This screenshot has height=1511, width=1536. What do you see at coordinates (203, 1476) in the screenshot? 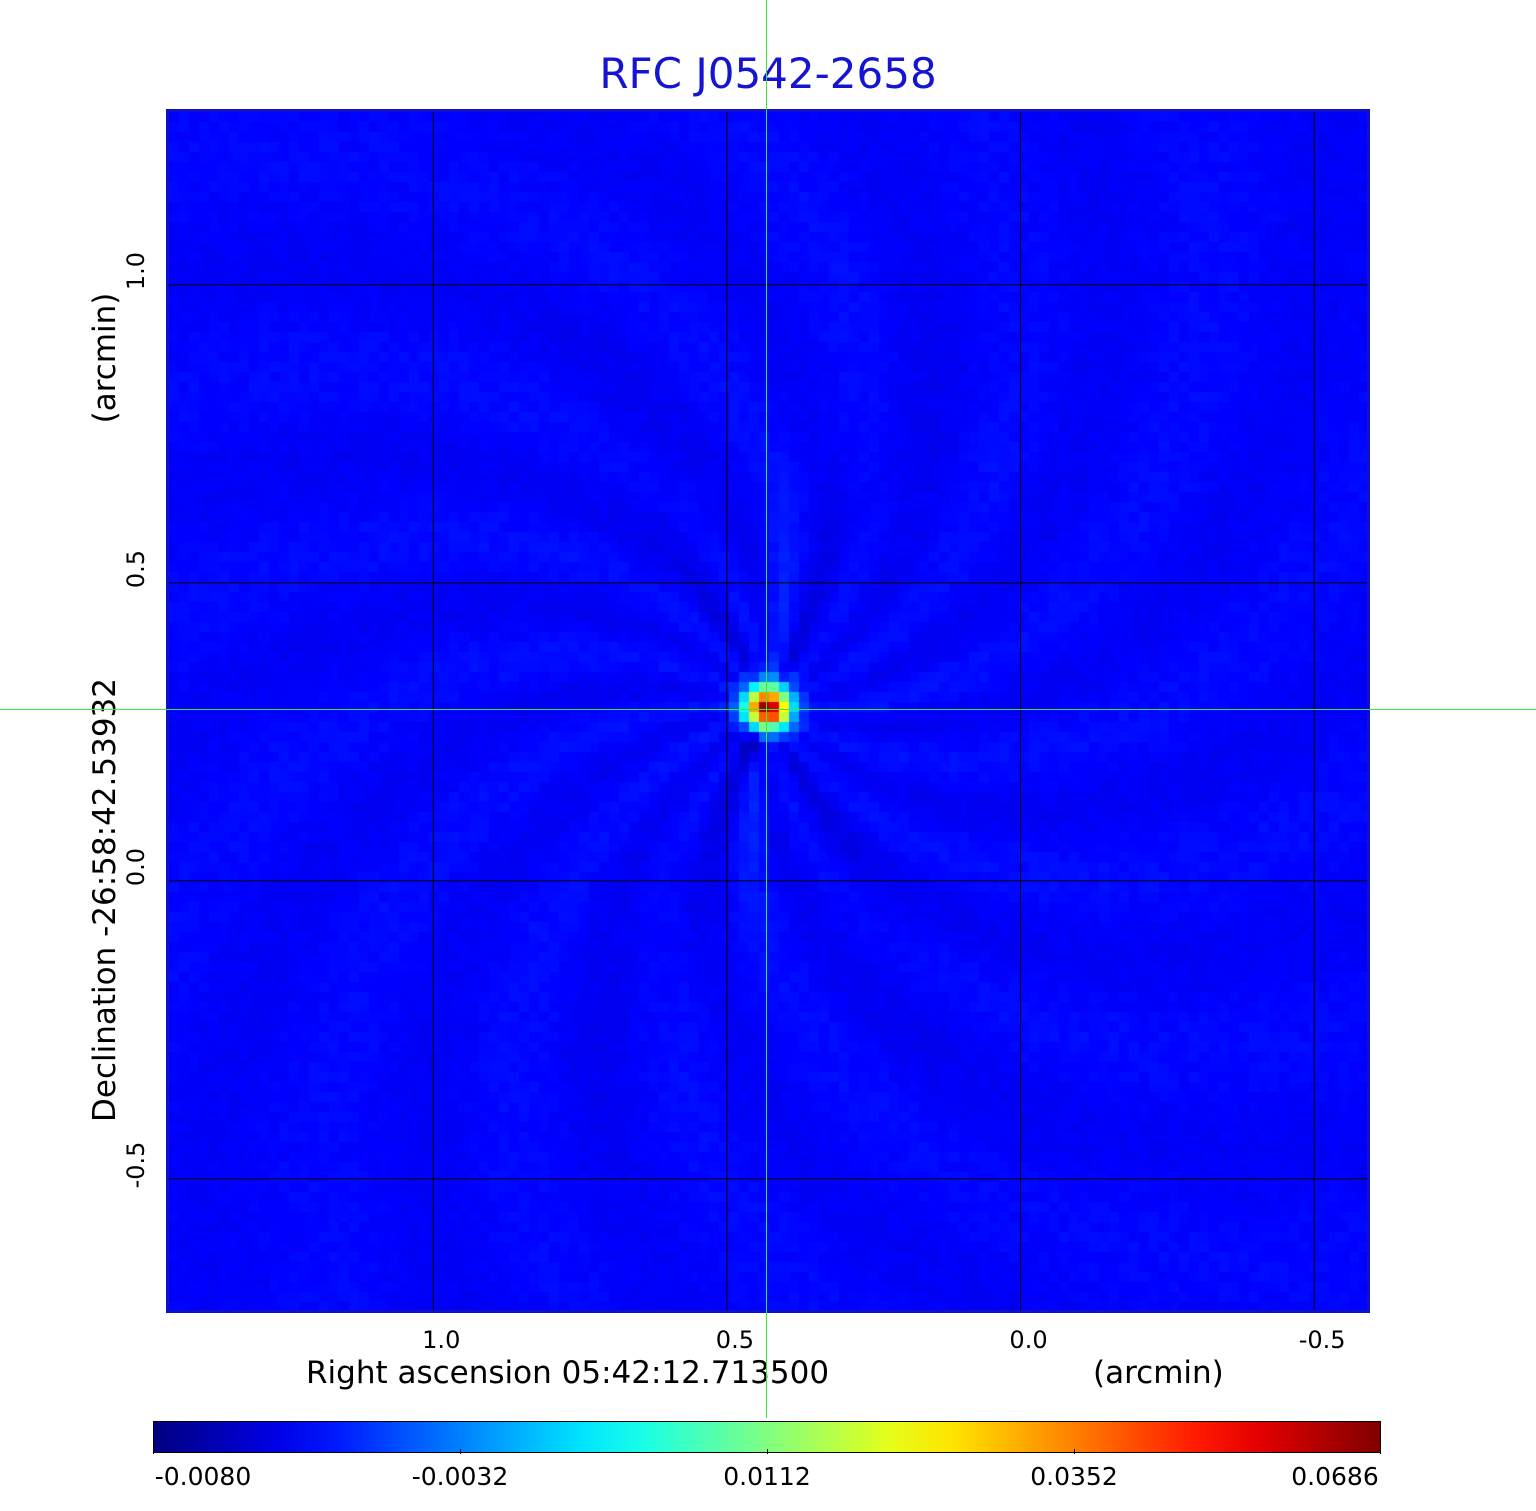
I see `colorbar-tick-label-0: -0.0080` at bounding box center [203, 1476].